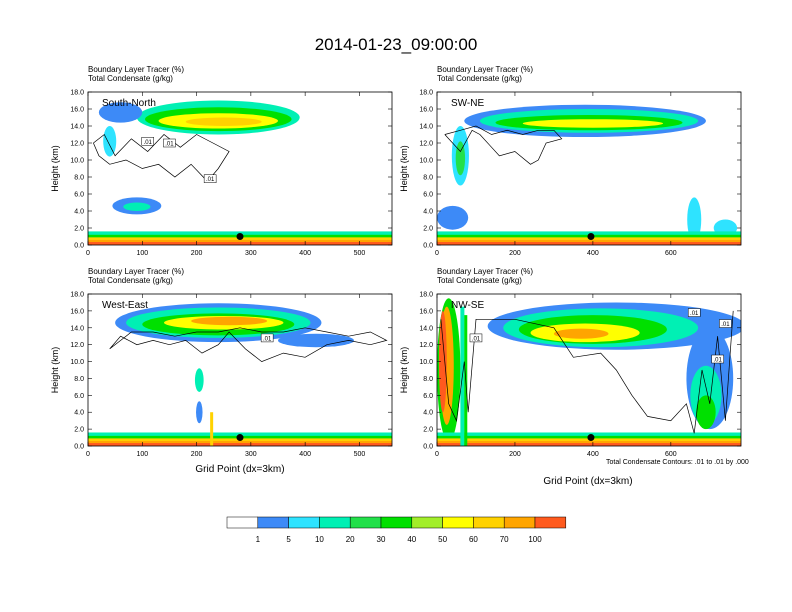 This screenshot has width=792, height=612. Describe the element at coordinates (79, 178) in the screenshot. I see `y-tick-label: 8.0` at that location.